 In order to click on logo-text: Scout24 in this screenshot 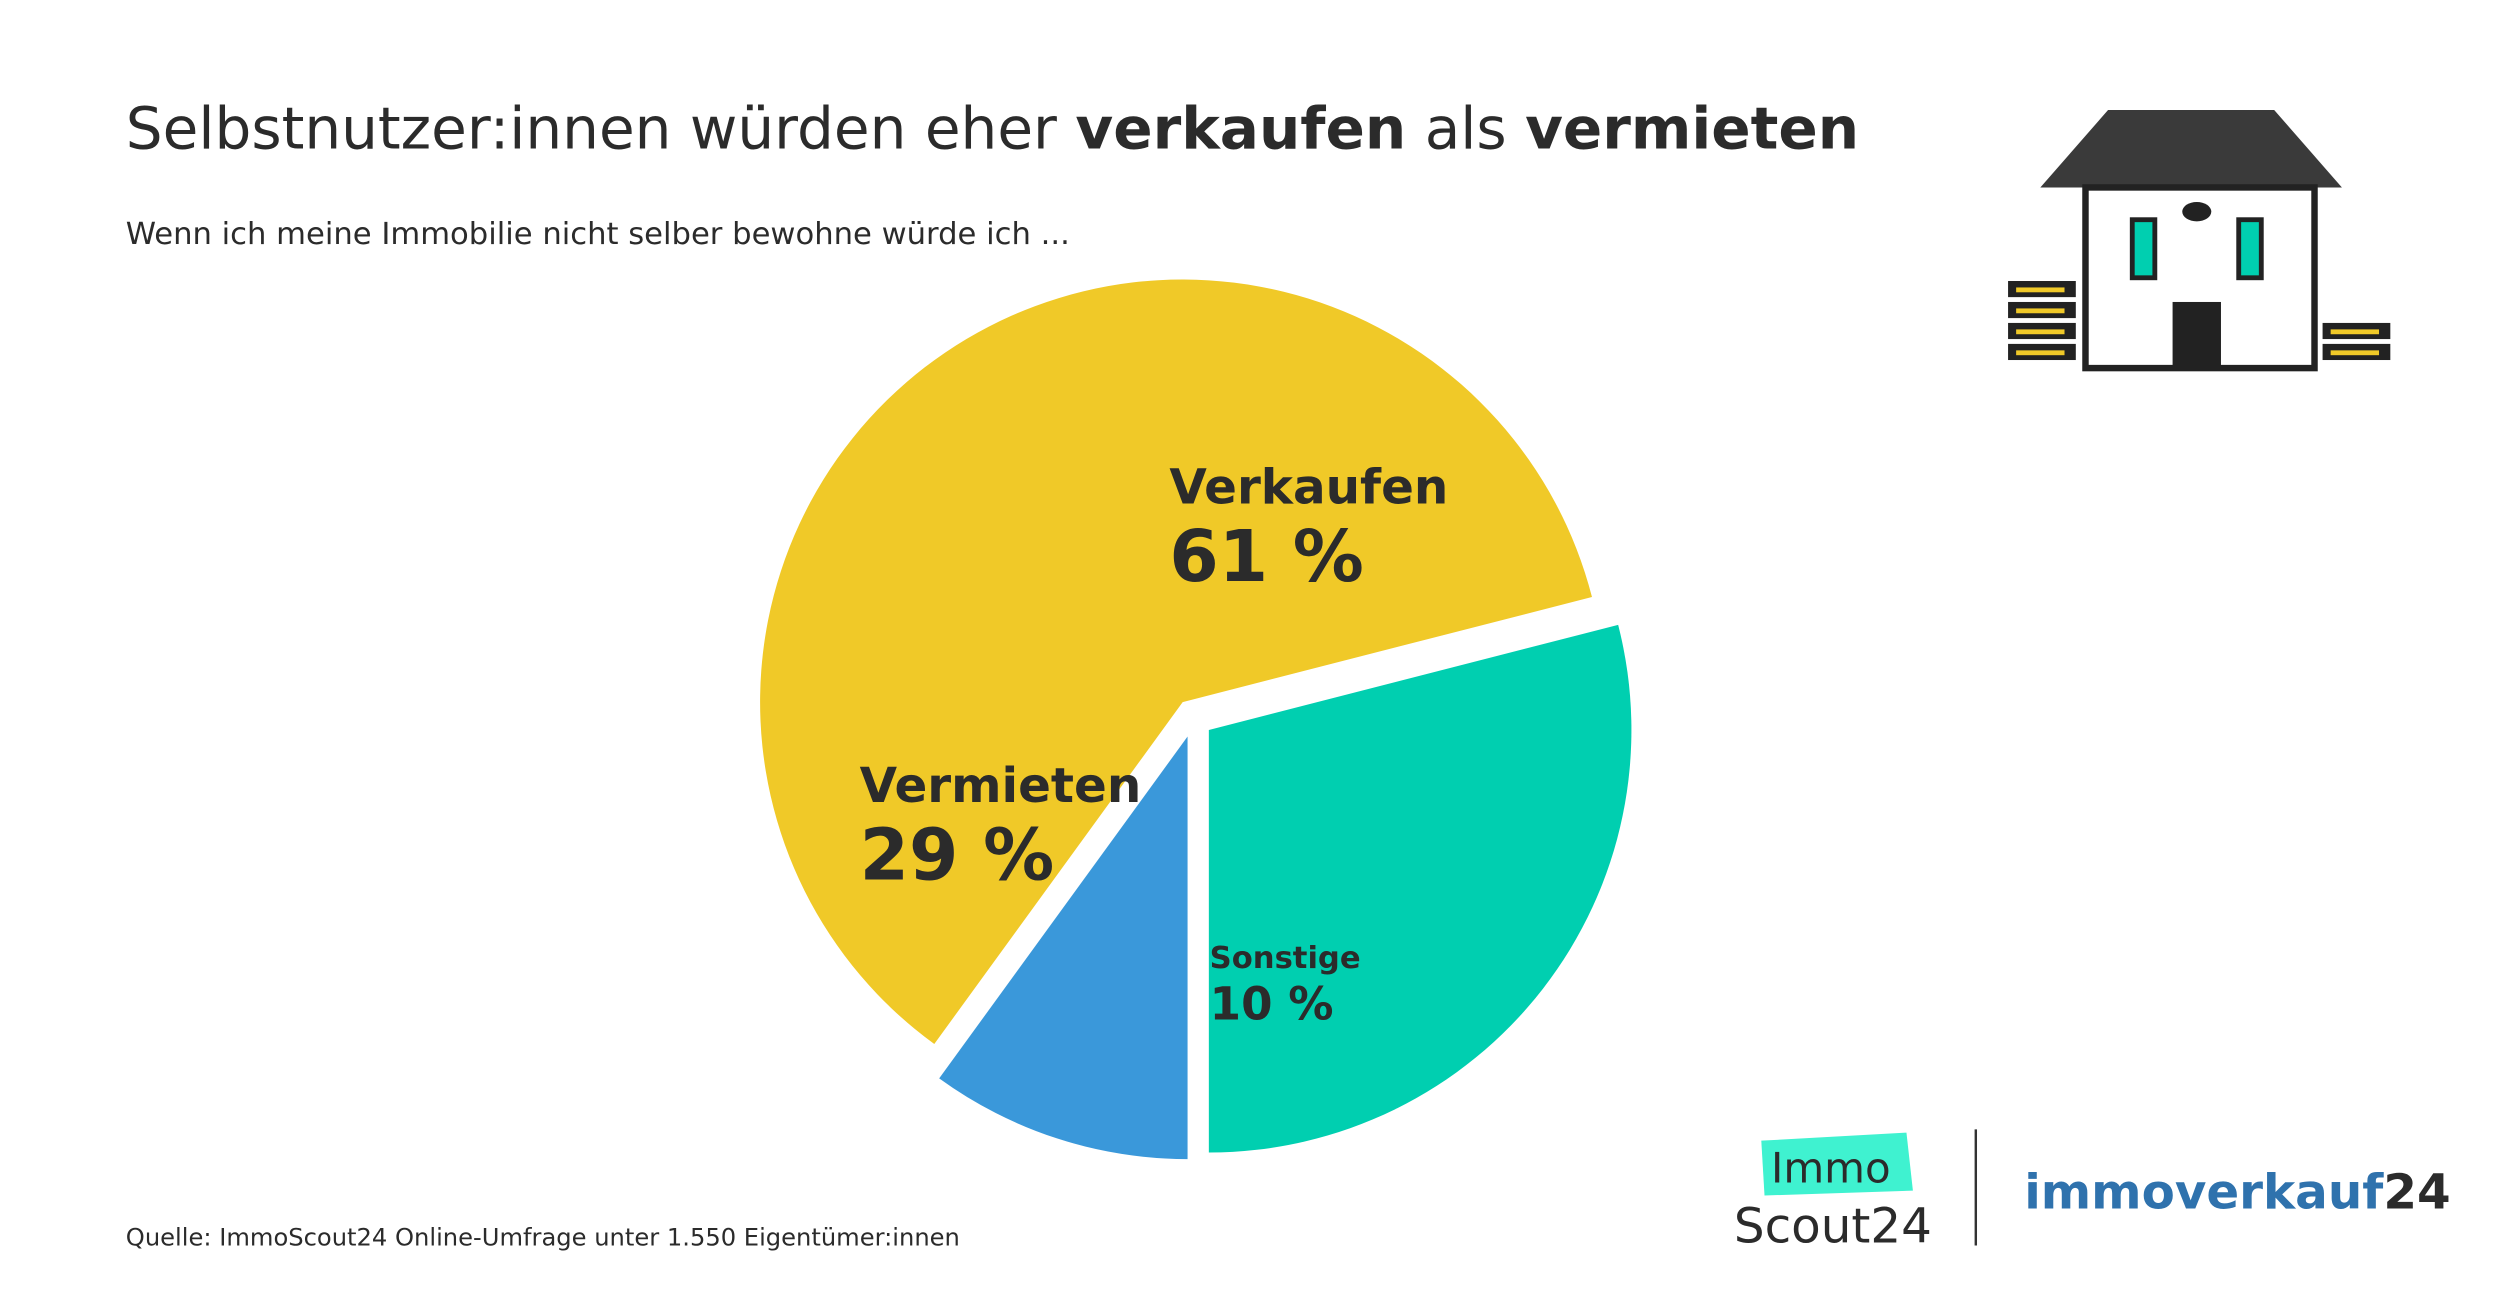, I will do `click(1833, 1226)`.